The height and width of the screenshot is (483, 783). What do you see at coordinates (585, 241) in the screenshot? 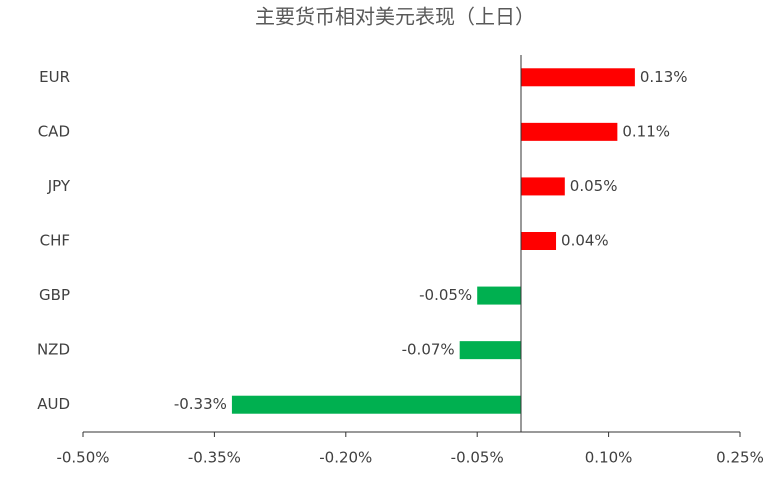
I see `value-label: 0.04%` at bounding box center [585, 241].